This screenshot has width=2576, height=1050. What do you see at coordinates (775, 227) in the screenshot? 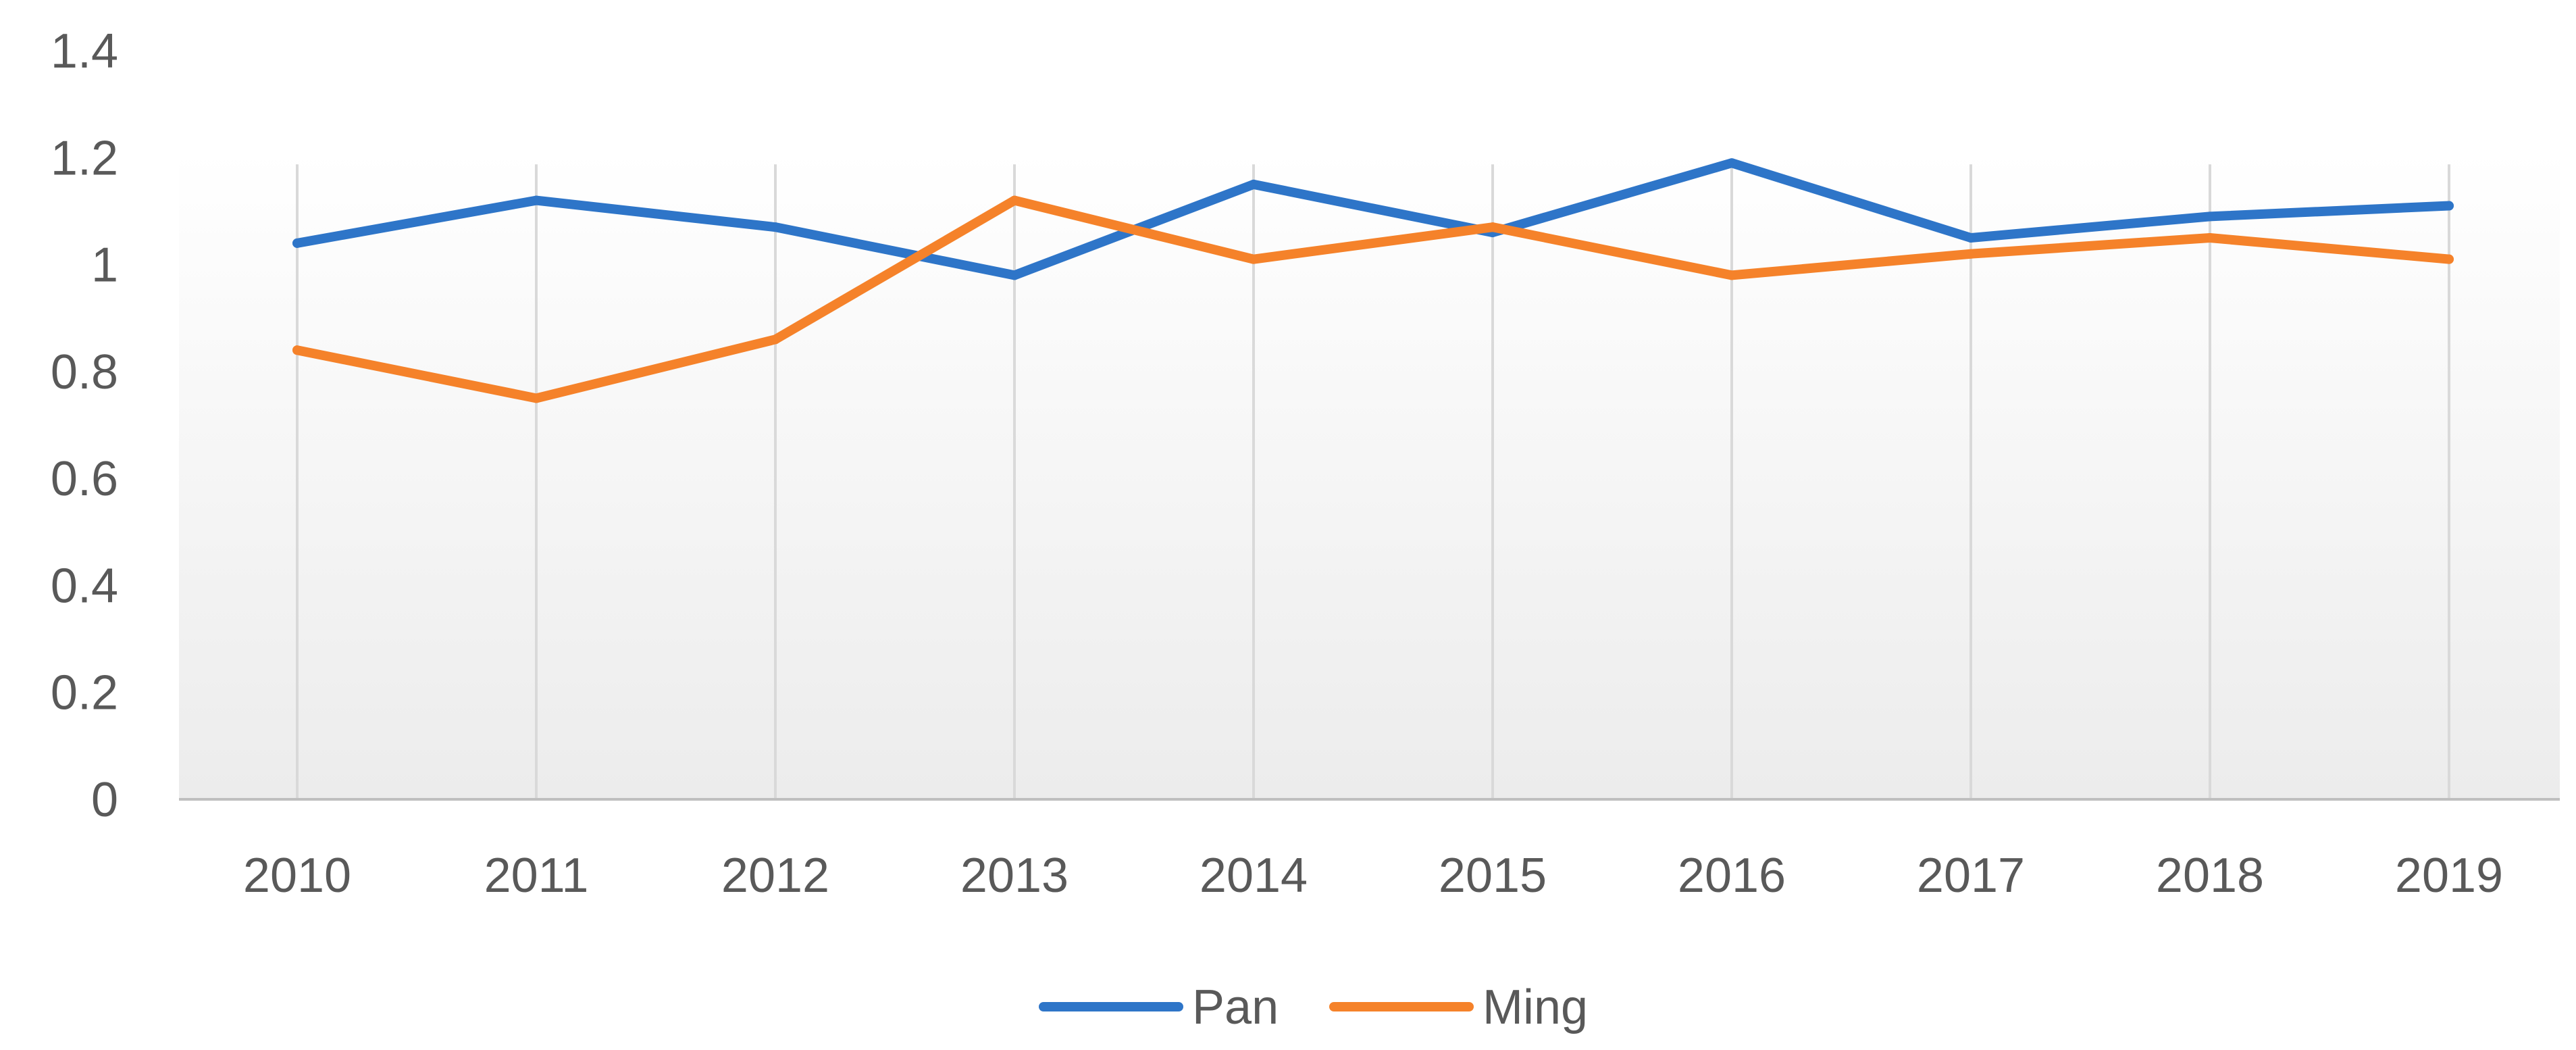
I see `data-point-pan-2012` at bounding box center [775, 227].